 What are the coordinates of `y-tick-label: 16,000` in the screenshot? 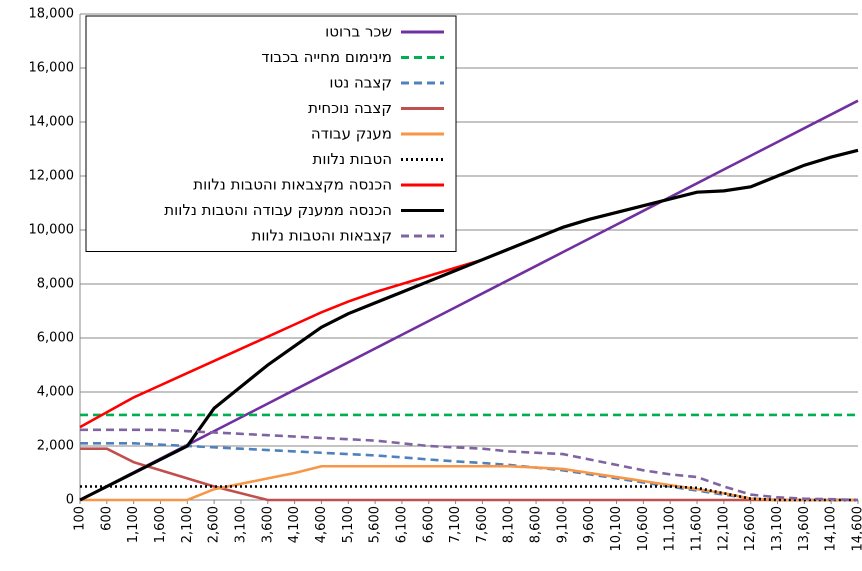 It's located at (52, 68).